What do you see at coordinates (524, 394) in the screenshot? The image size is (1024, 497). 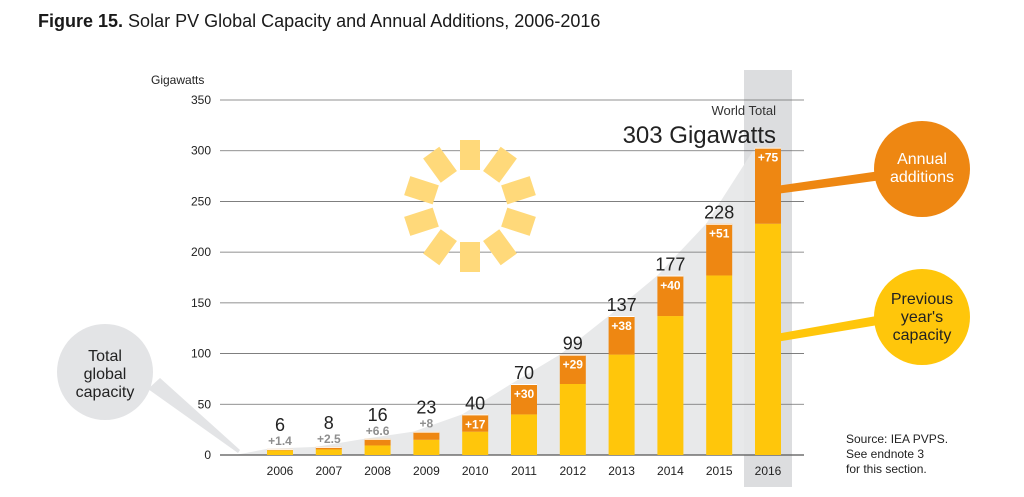 I see `addition-label: +30` at bounding box center [524, 394].